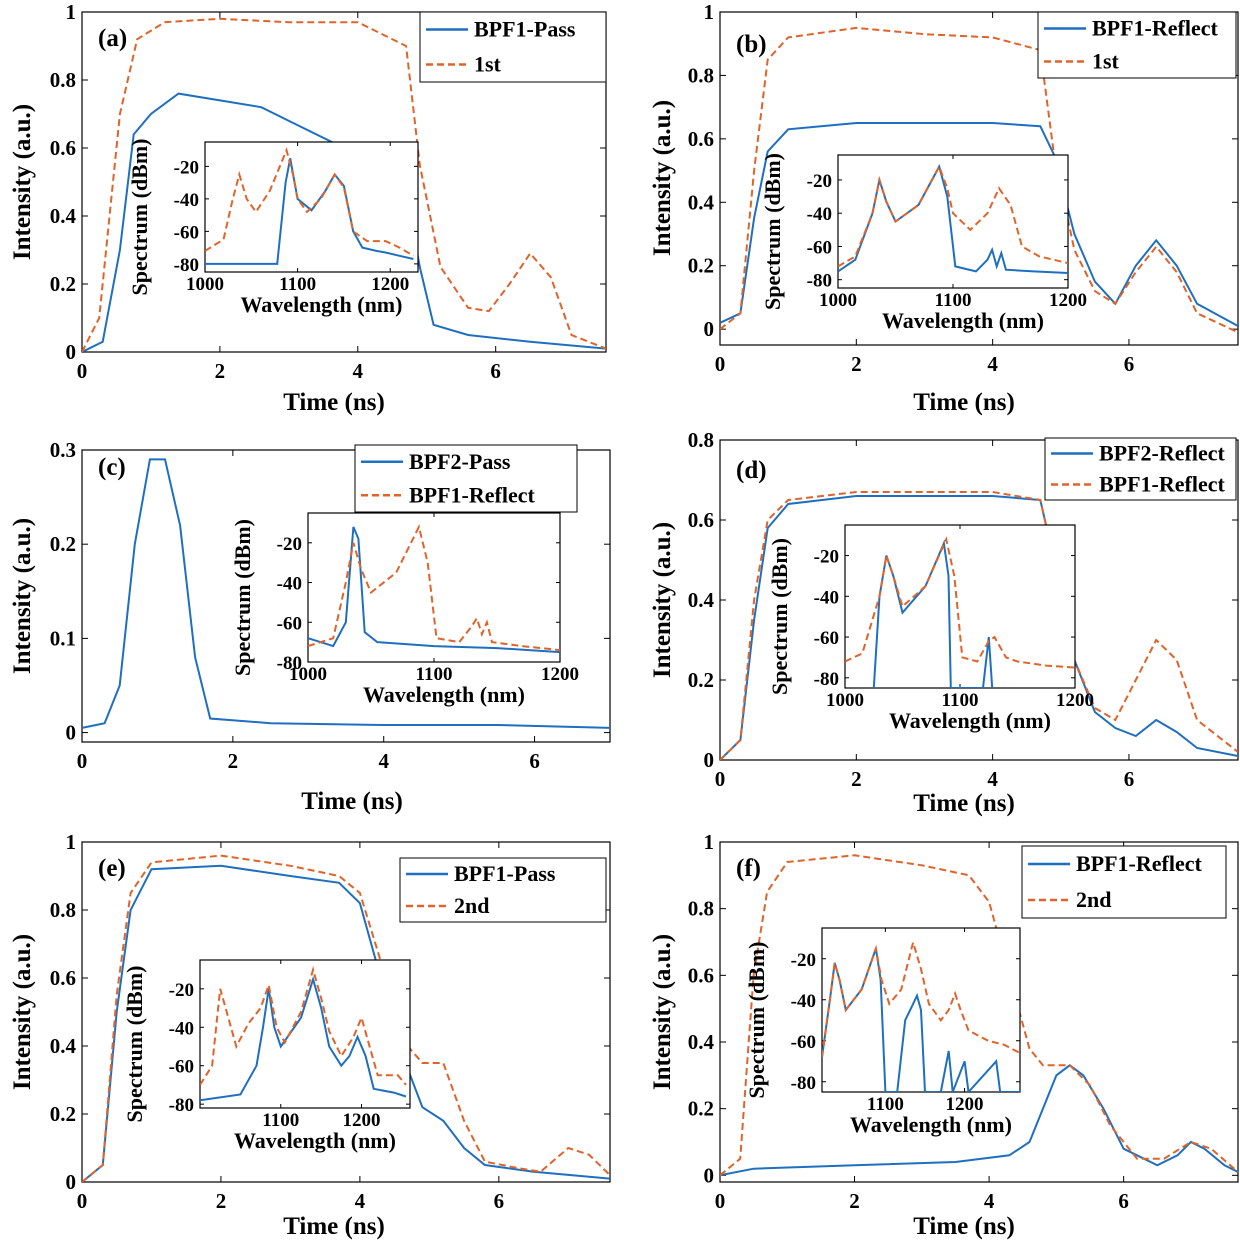 The image size is (1240, 1247). I want to click on panel-e-label: (e), so click(112, 868).